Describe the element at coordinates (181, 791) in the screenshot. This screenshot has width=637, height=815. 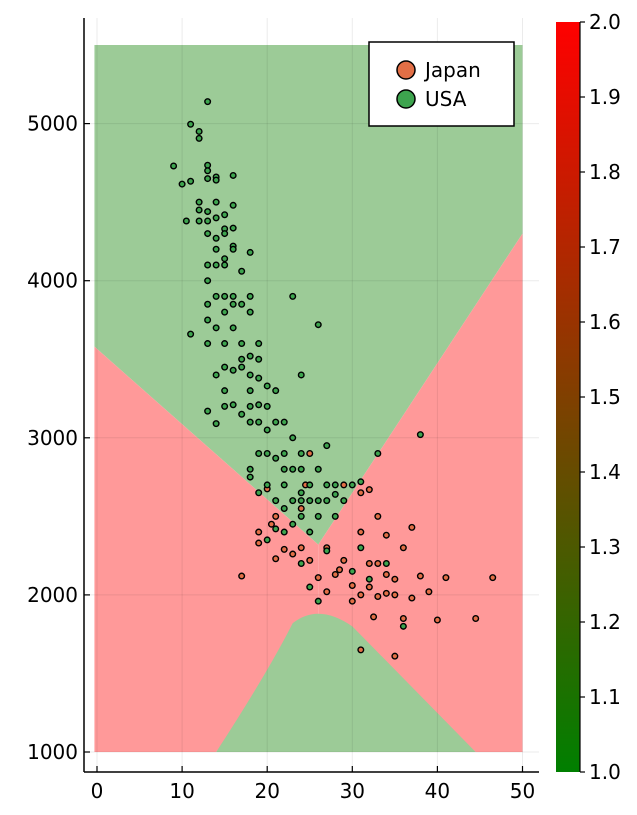
I see `x-tick-label: 10` at that location.